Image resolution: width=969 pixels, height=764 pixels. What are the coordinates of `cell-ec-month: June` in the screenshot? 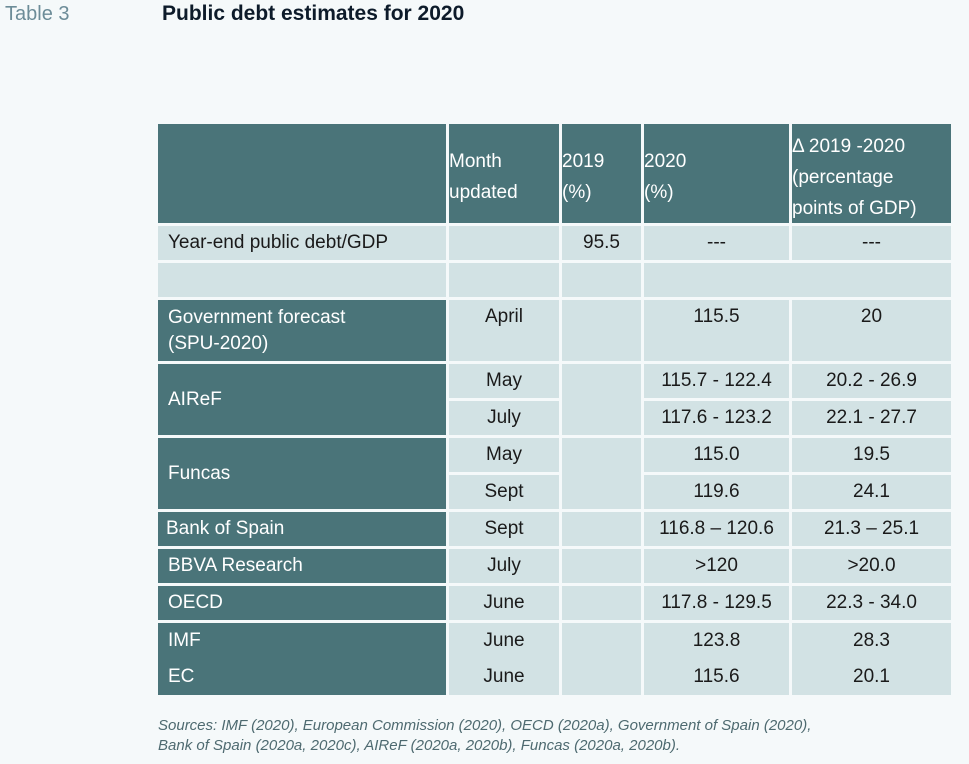 It's located at (504, 676).